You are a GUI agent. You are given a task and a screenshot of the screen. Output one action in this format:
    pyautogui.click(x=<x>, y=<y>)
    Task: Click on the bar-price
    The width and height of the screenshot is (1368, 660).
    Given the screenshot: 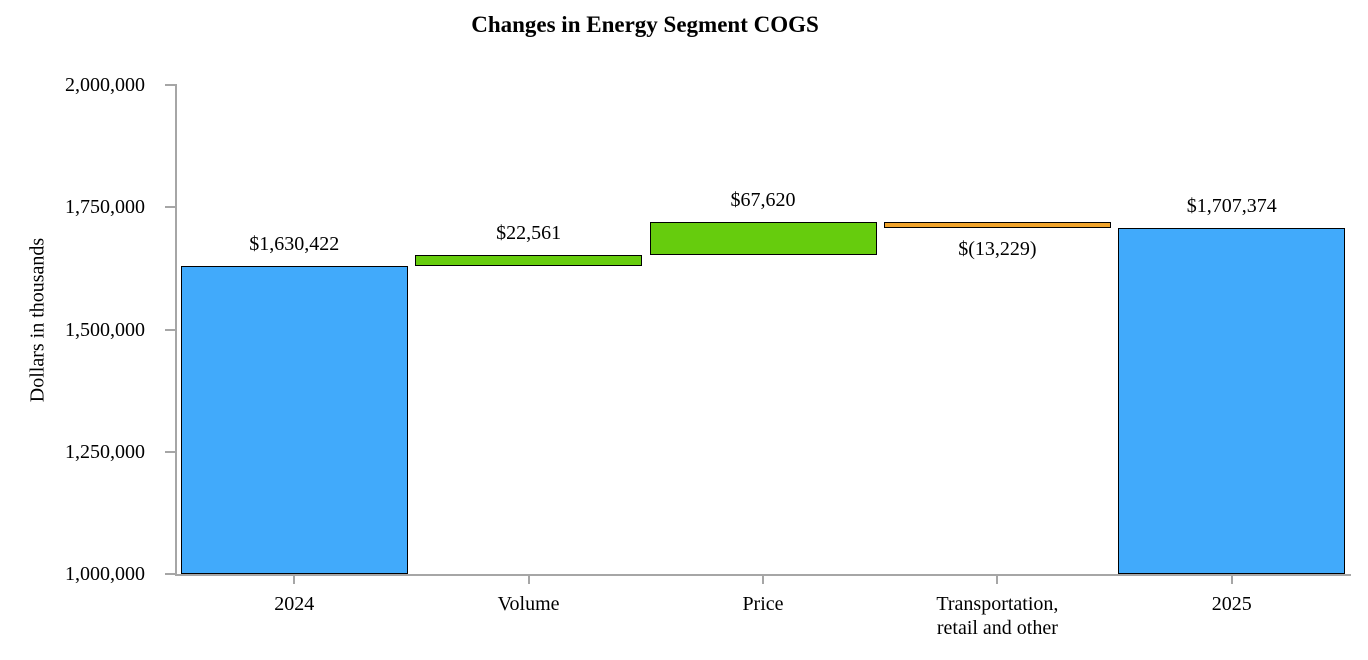 What is the action you would take?
    pyautogui.click(x=763, y=238)
    